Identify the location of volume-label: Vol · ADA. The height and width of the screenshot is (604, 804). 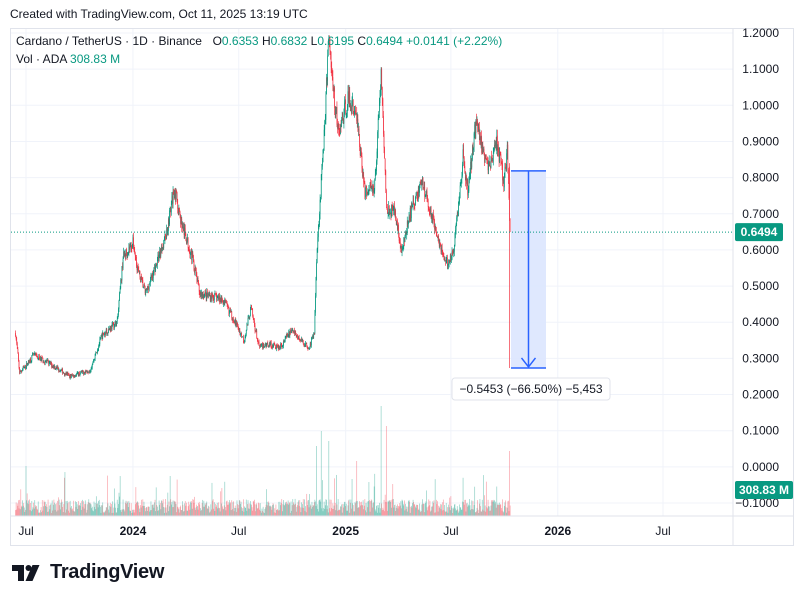
(41, 59).